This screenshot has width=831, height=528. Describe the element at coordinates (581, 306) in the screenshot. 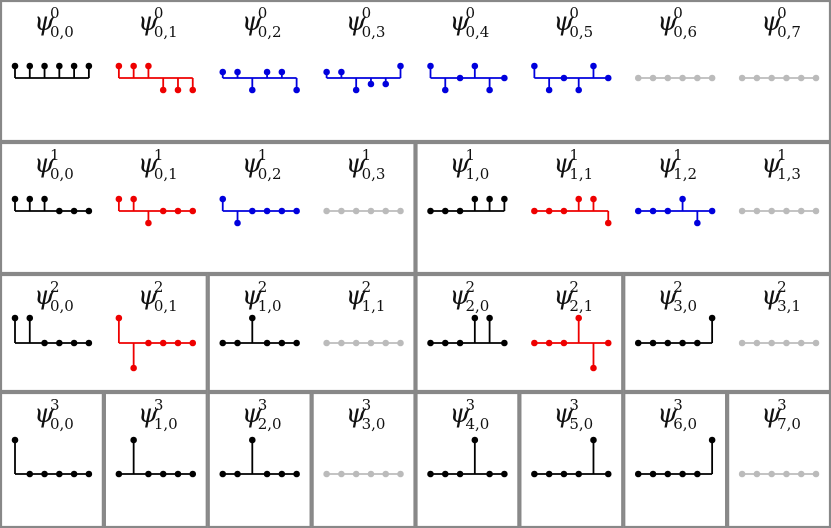

I see `psi-subscript: 2,1` at that location.